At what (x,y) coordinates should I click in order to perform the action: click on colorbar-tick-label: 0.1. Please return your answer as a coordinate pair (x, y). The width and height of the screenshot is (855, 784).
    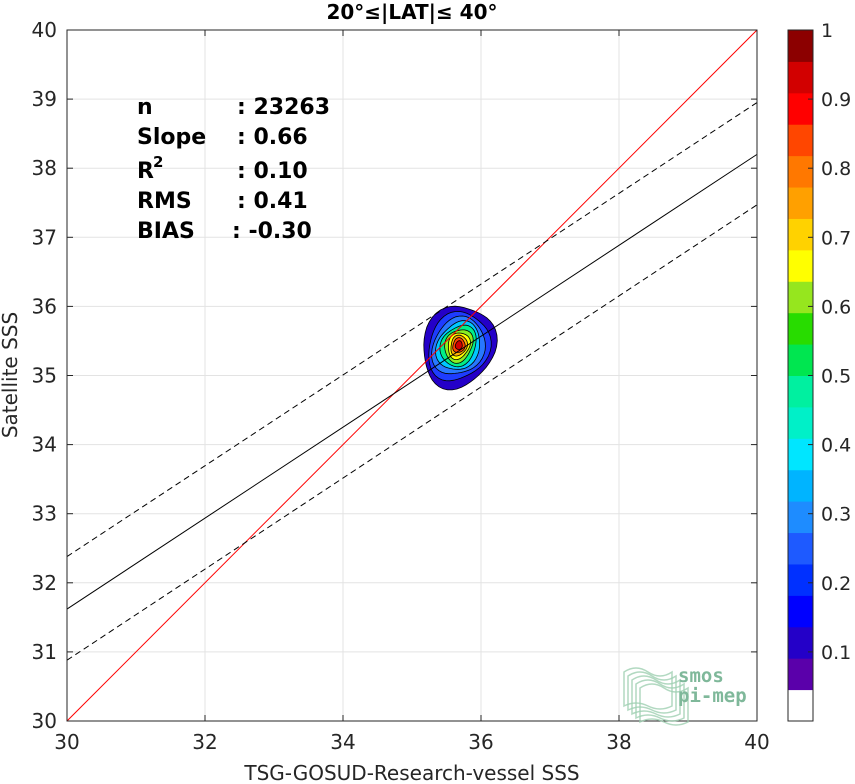
    Looking at the image, I should click on (836, 653).